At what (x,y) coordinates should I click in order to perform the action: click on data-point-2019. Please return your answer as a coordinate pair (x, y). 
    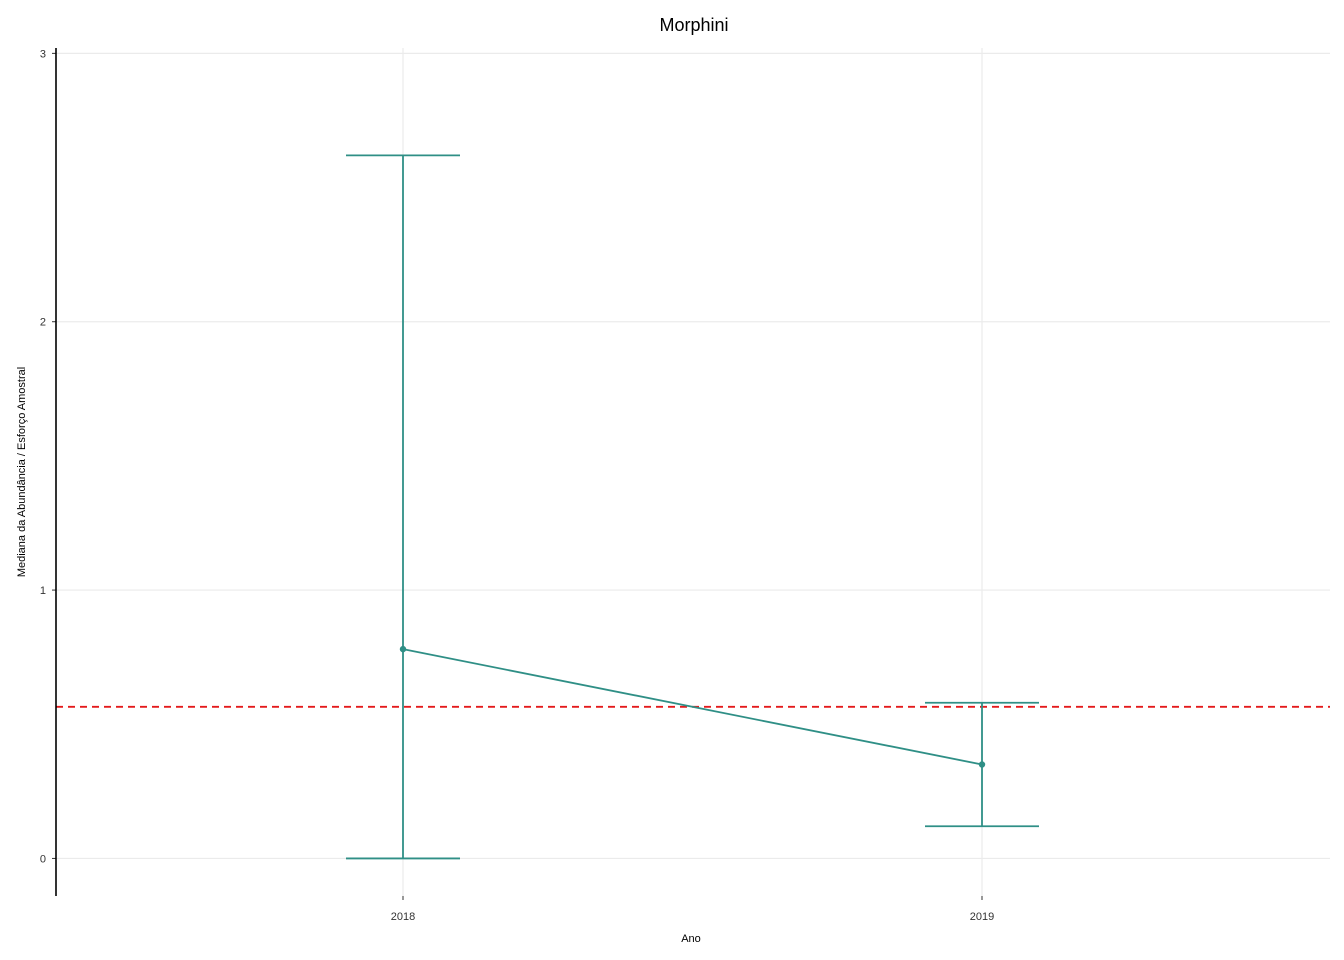
    Looking at the image, I should click on (982, 764).